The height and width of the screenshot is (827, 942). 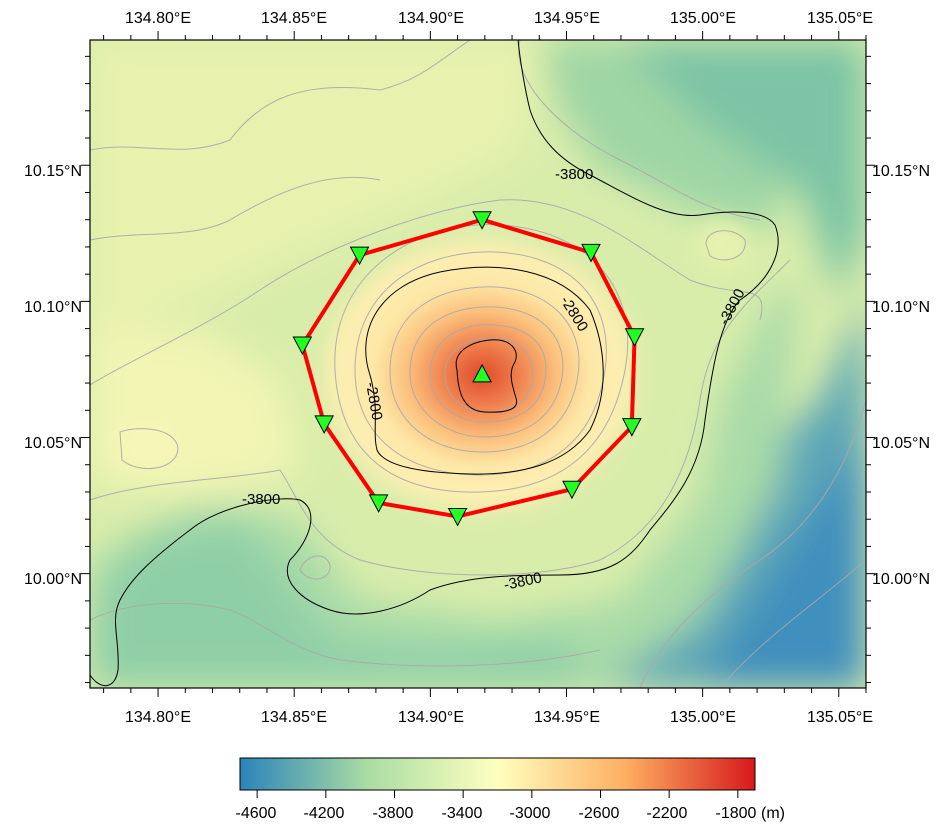 What do you see at coordinates (599, 813) in the screenshot?
I see `colorbar-label-6: -2600` at bounding box center [599, 813].